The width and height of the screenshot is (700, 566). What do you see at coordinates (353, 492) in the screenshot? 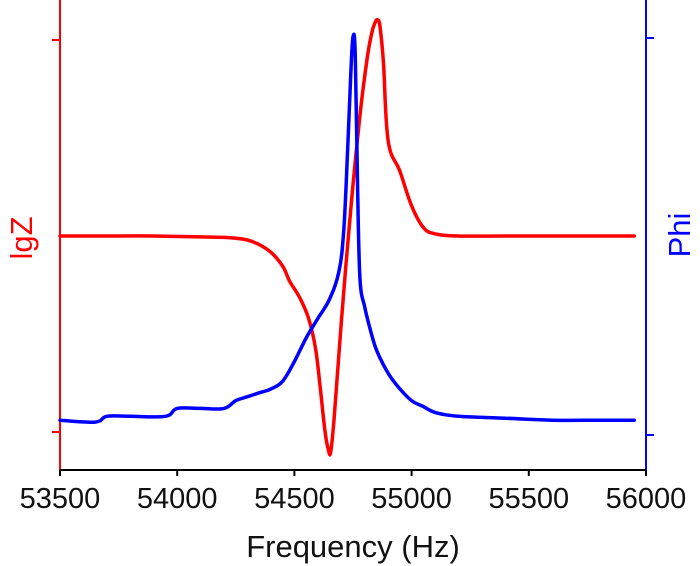
I see `x-ticks: 53500 54000 54500 55000 55500 56000` at bounding box center [353, 492].